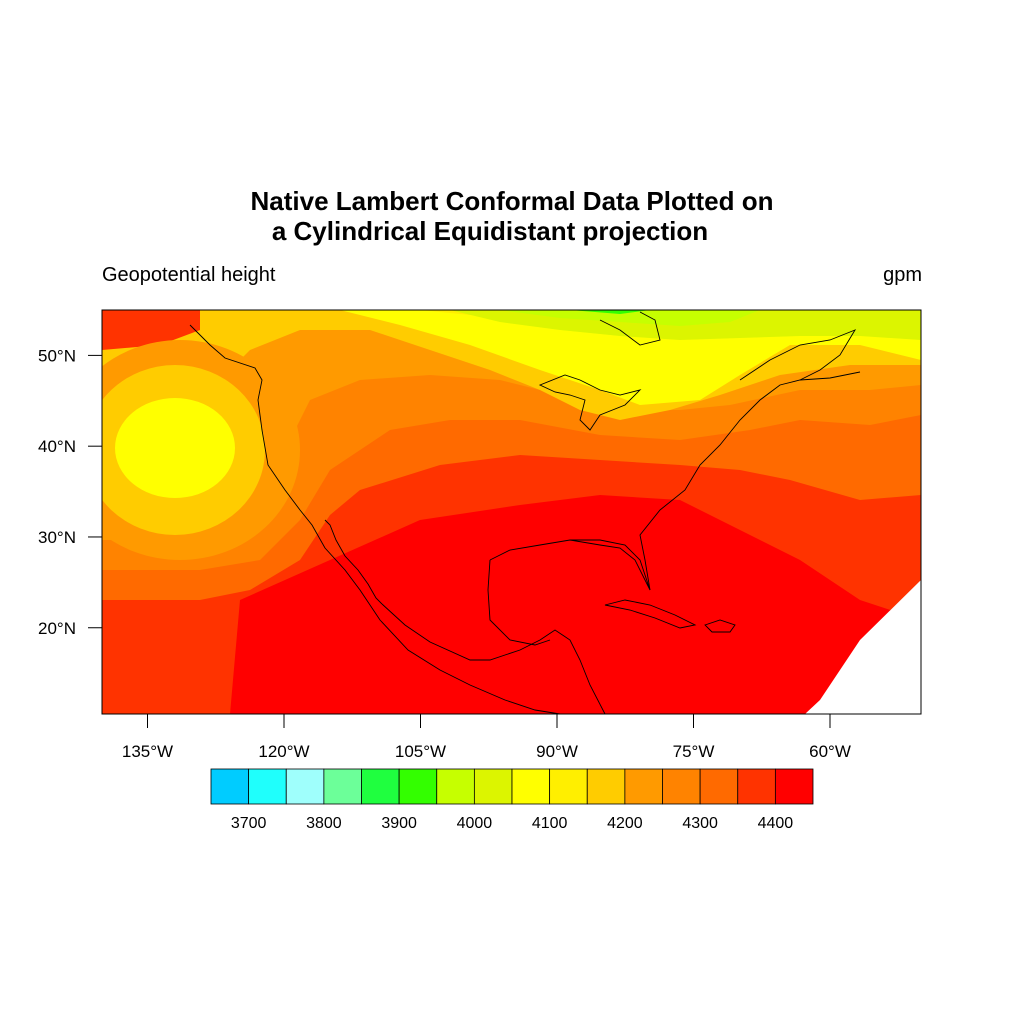 This screenshot has height=1024, width=1024. Describe the element at coordinates (353, 562) in the screenshot. I see `baja-california` at that location.